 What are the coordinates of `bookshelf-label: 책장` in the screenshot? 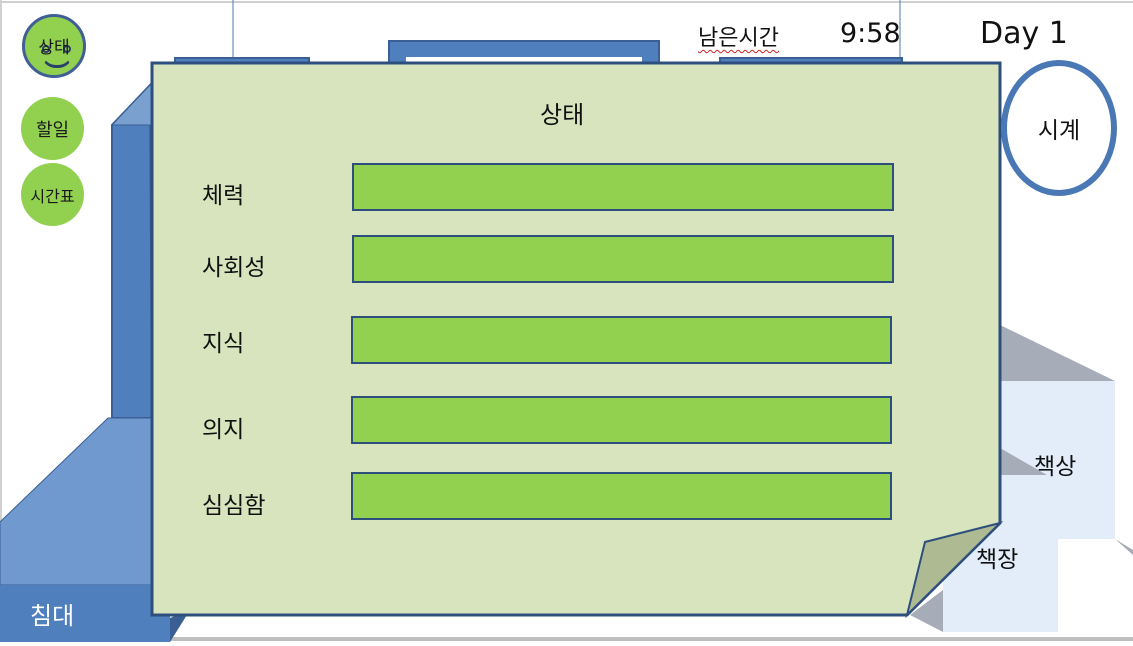 It's located at (997, 560).